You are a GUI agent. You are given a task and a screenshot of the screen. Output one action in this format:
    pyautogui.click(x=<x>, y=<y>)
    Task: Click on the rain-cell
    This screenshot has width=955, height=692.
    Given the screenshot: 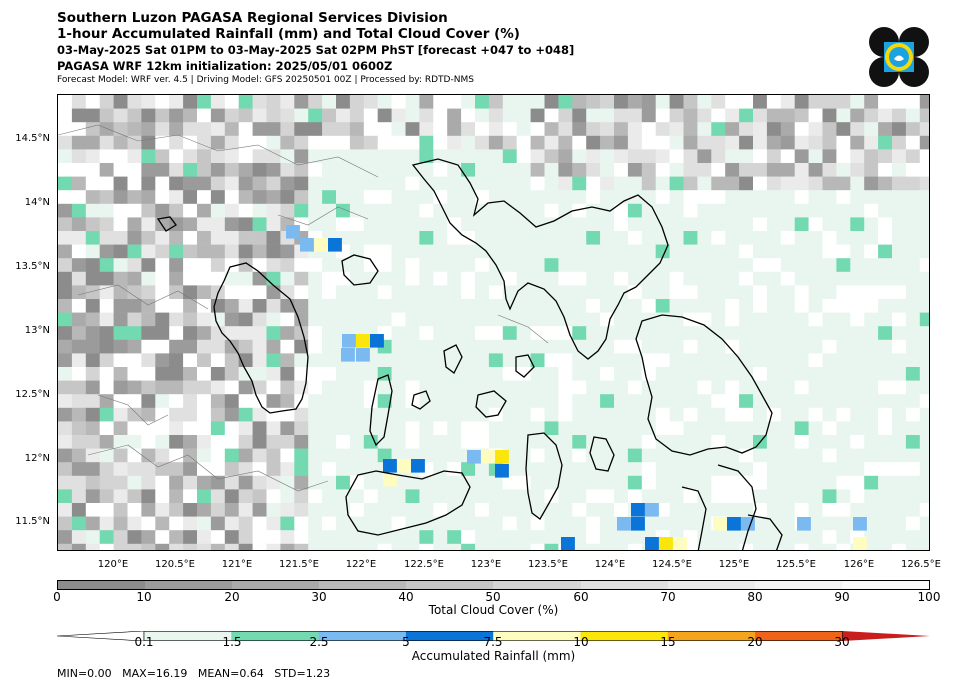 What is the action you would take?
    pyautogui.click(x=307, y=245)
    